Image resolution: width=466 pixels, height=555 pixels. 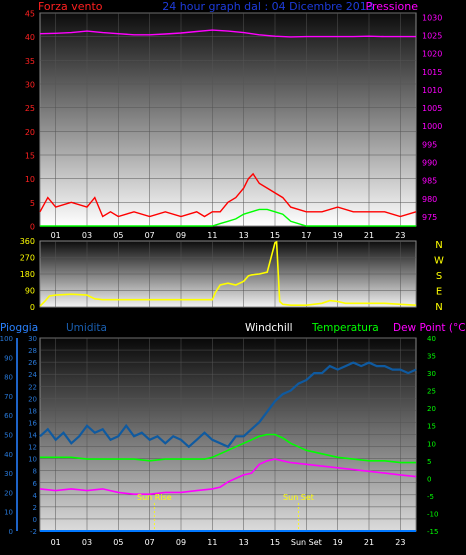 I want to click on rain-tick-label: 90, so click(x=8, y=358).